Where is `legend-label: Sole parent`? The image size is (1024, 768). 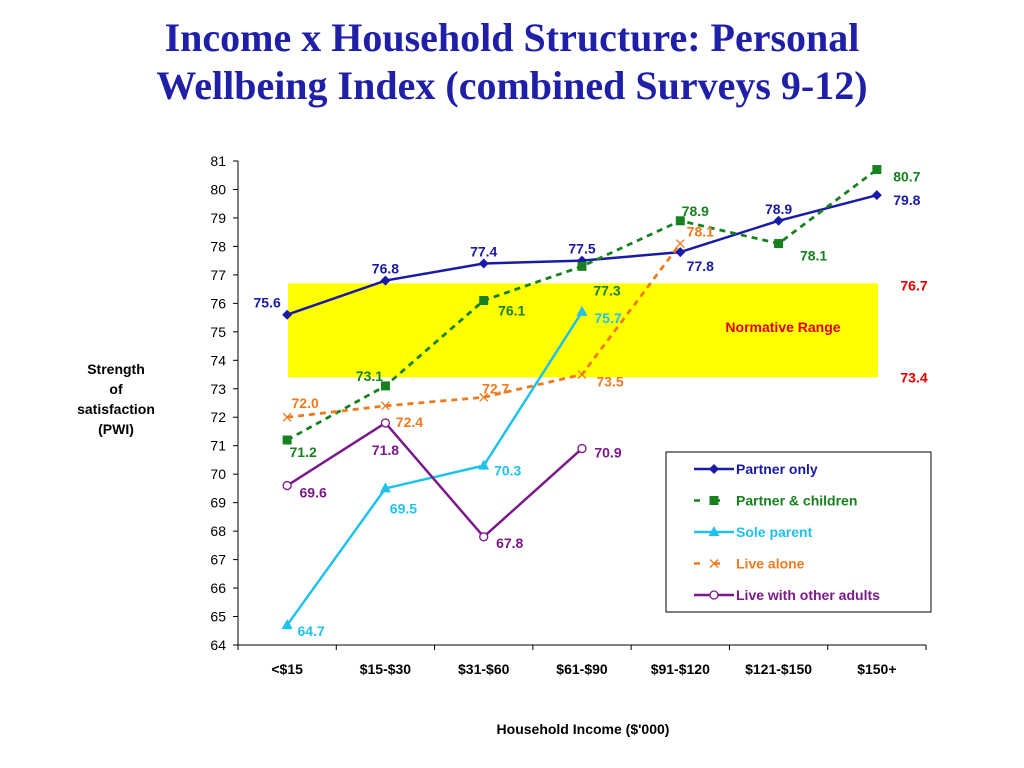
legend-label: Sole parent is located at coordinates (774, 532).